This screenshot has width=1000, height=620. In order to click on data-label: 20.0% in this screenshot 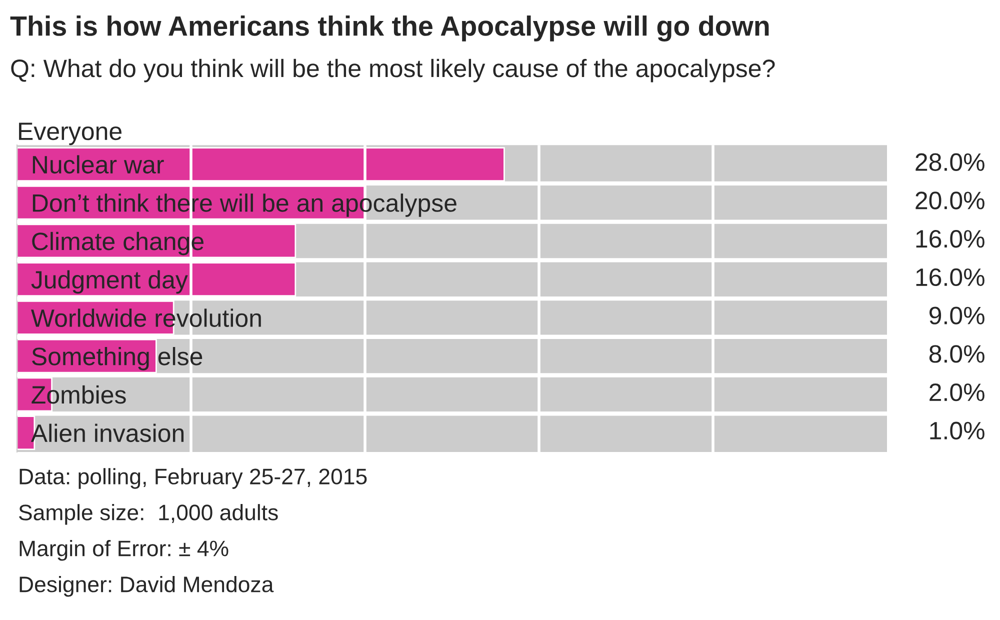, I will do `click(950, 201)`.